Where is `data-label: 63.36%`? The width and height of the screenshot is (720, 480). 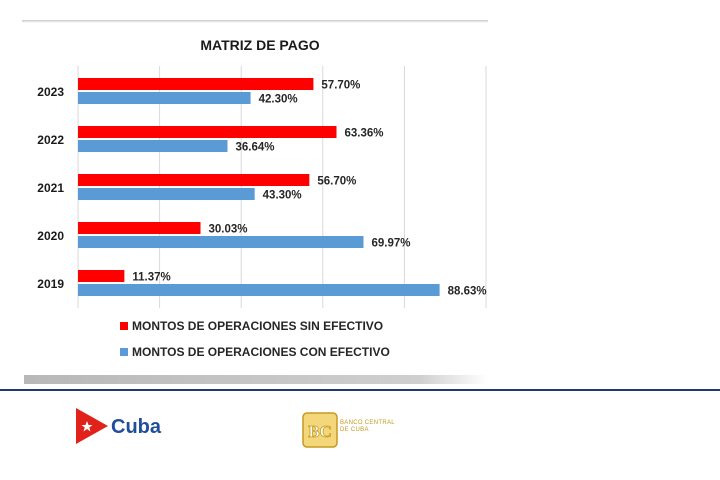
data-label: 63.36% is located at coordinates (364, 134).